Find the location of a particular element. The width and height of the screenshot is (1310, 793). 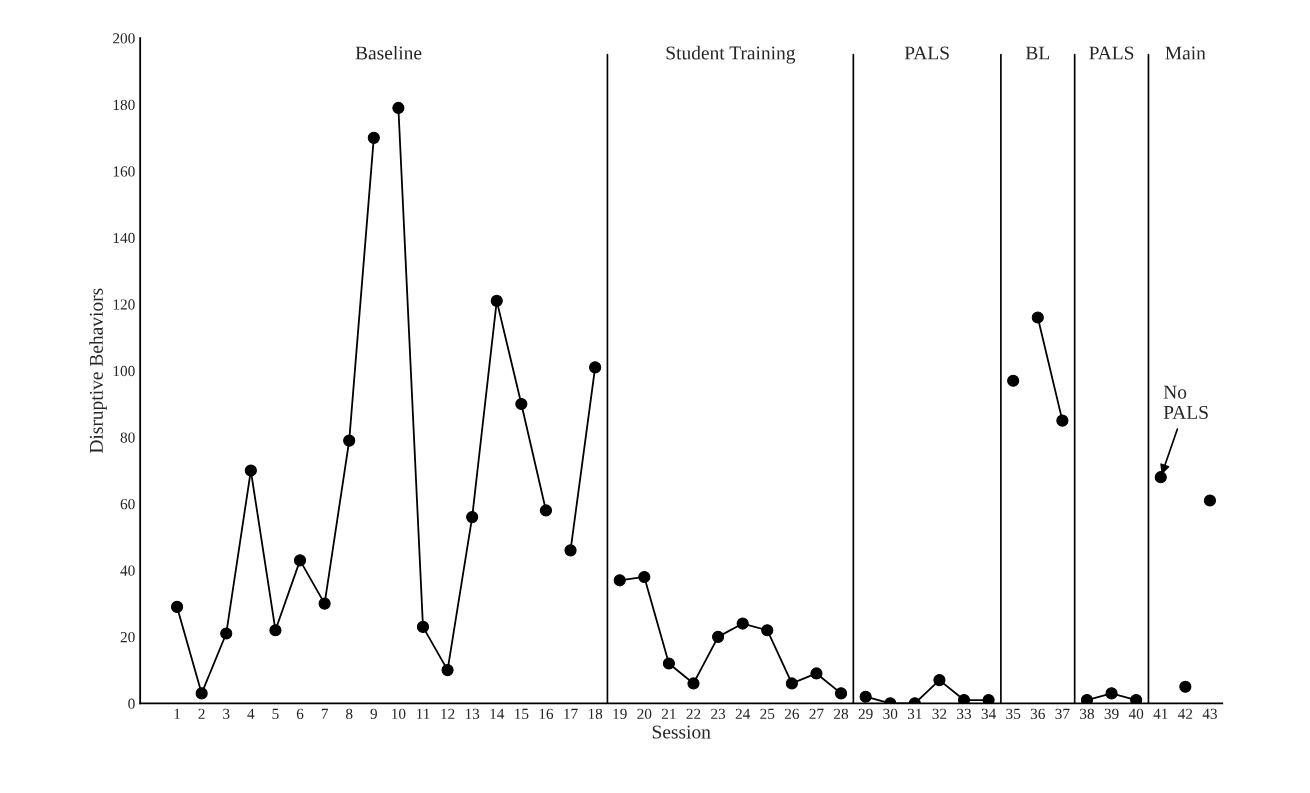

y-tick-label: 40 is located at coordinates (127, 570).